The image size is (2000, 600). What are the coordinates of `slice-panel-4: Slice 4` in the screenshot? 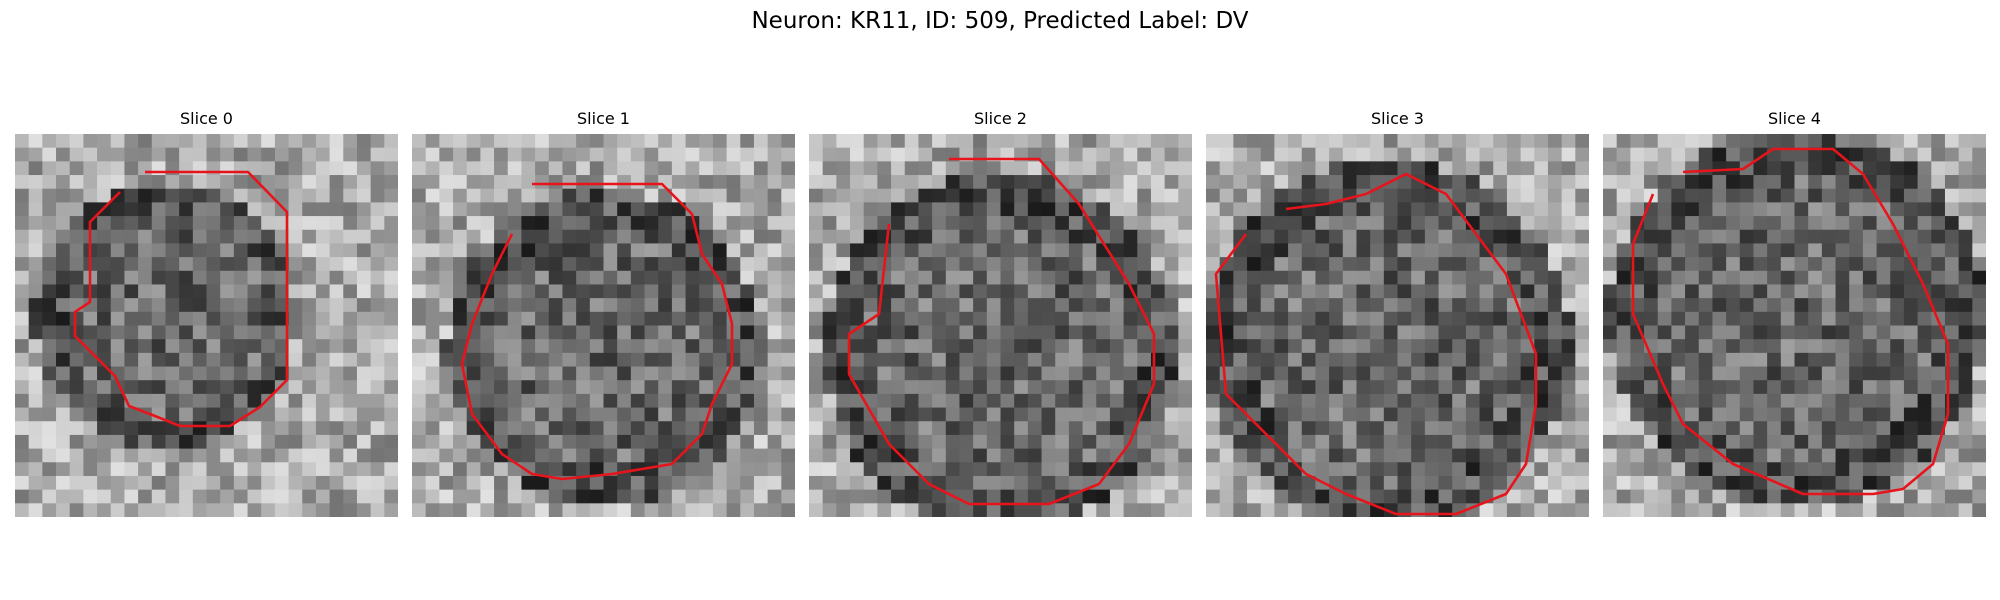 It's located at (1794, 312).